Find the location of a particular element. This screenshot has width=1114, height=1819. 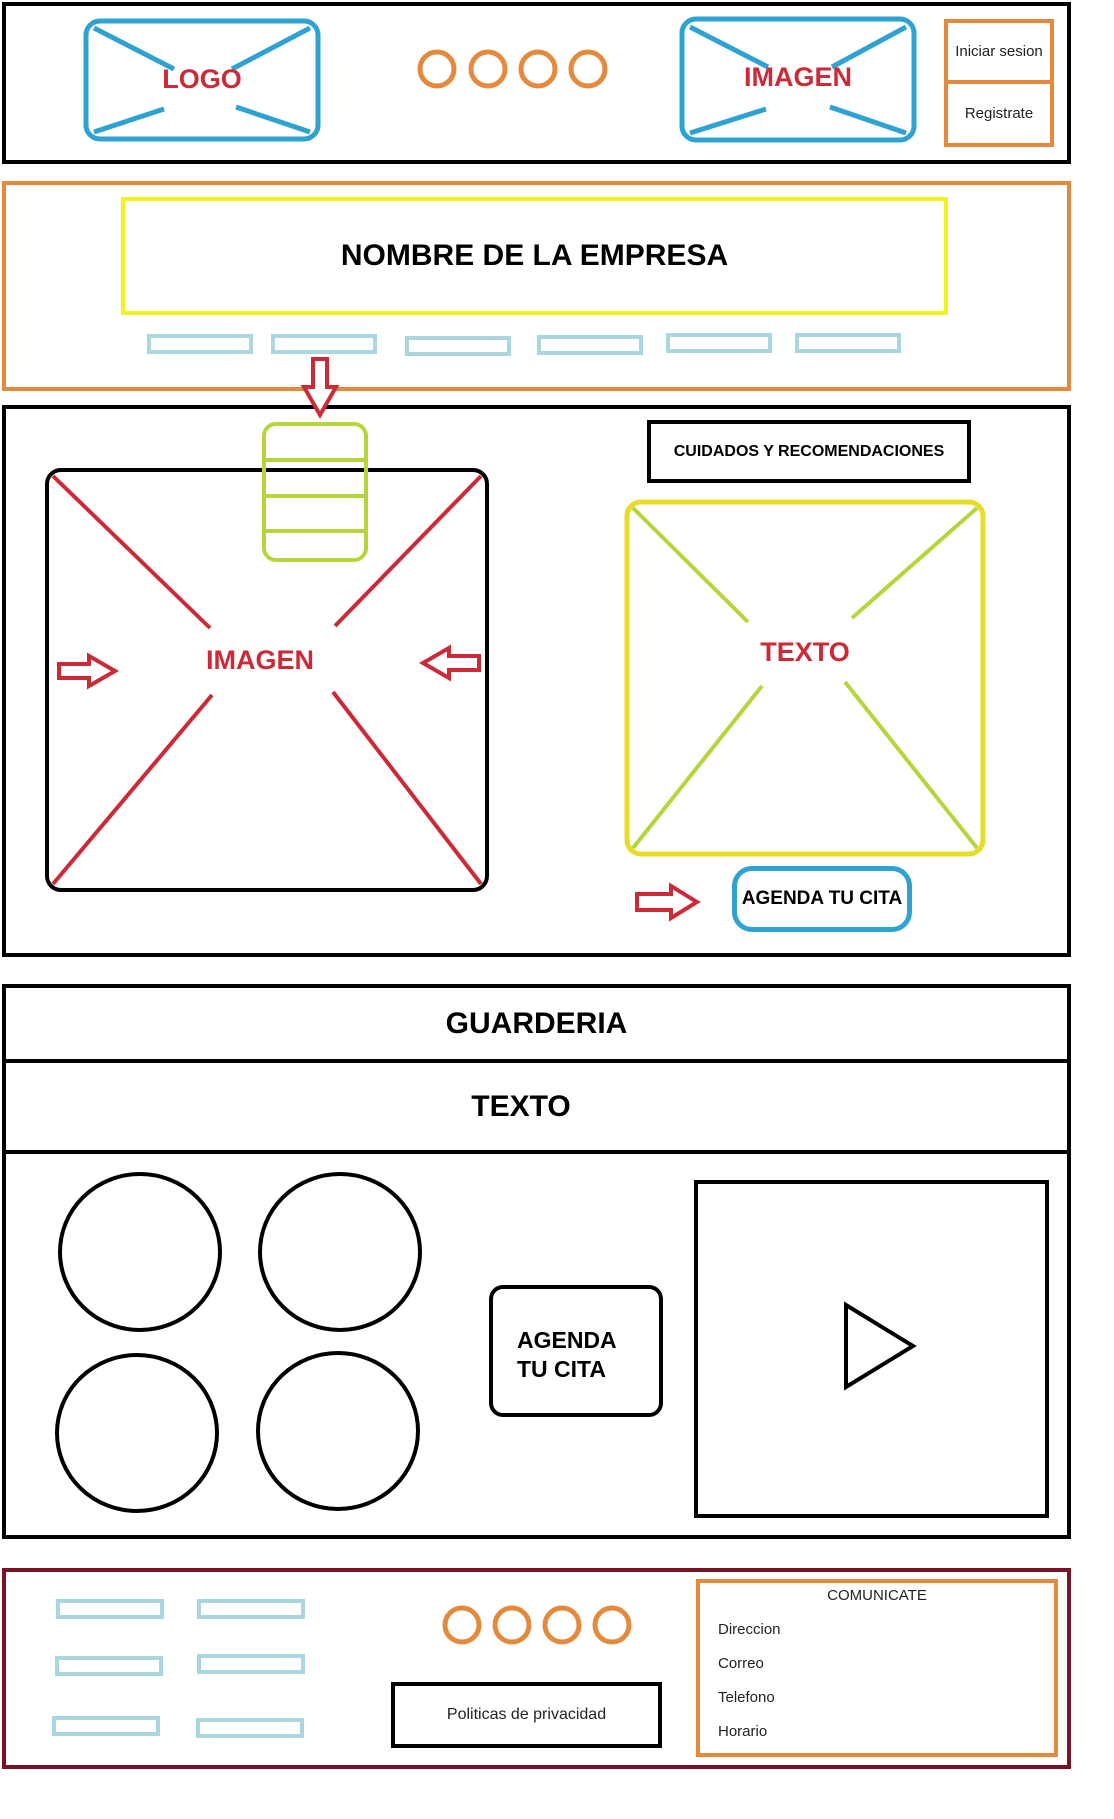

main-image-cross is located at coordinates (267, 680).